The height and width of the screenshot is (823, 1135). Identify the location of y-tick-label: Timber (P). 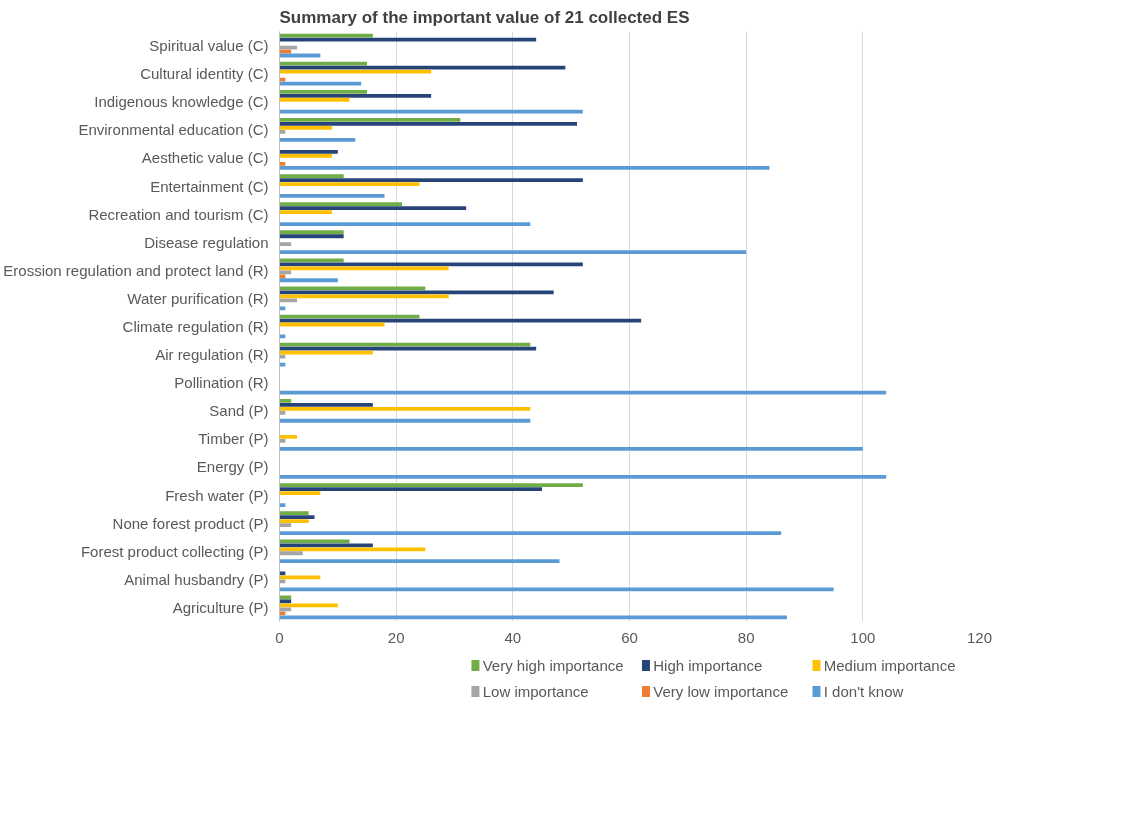
(233, 439).